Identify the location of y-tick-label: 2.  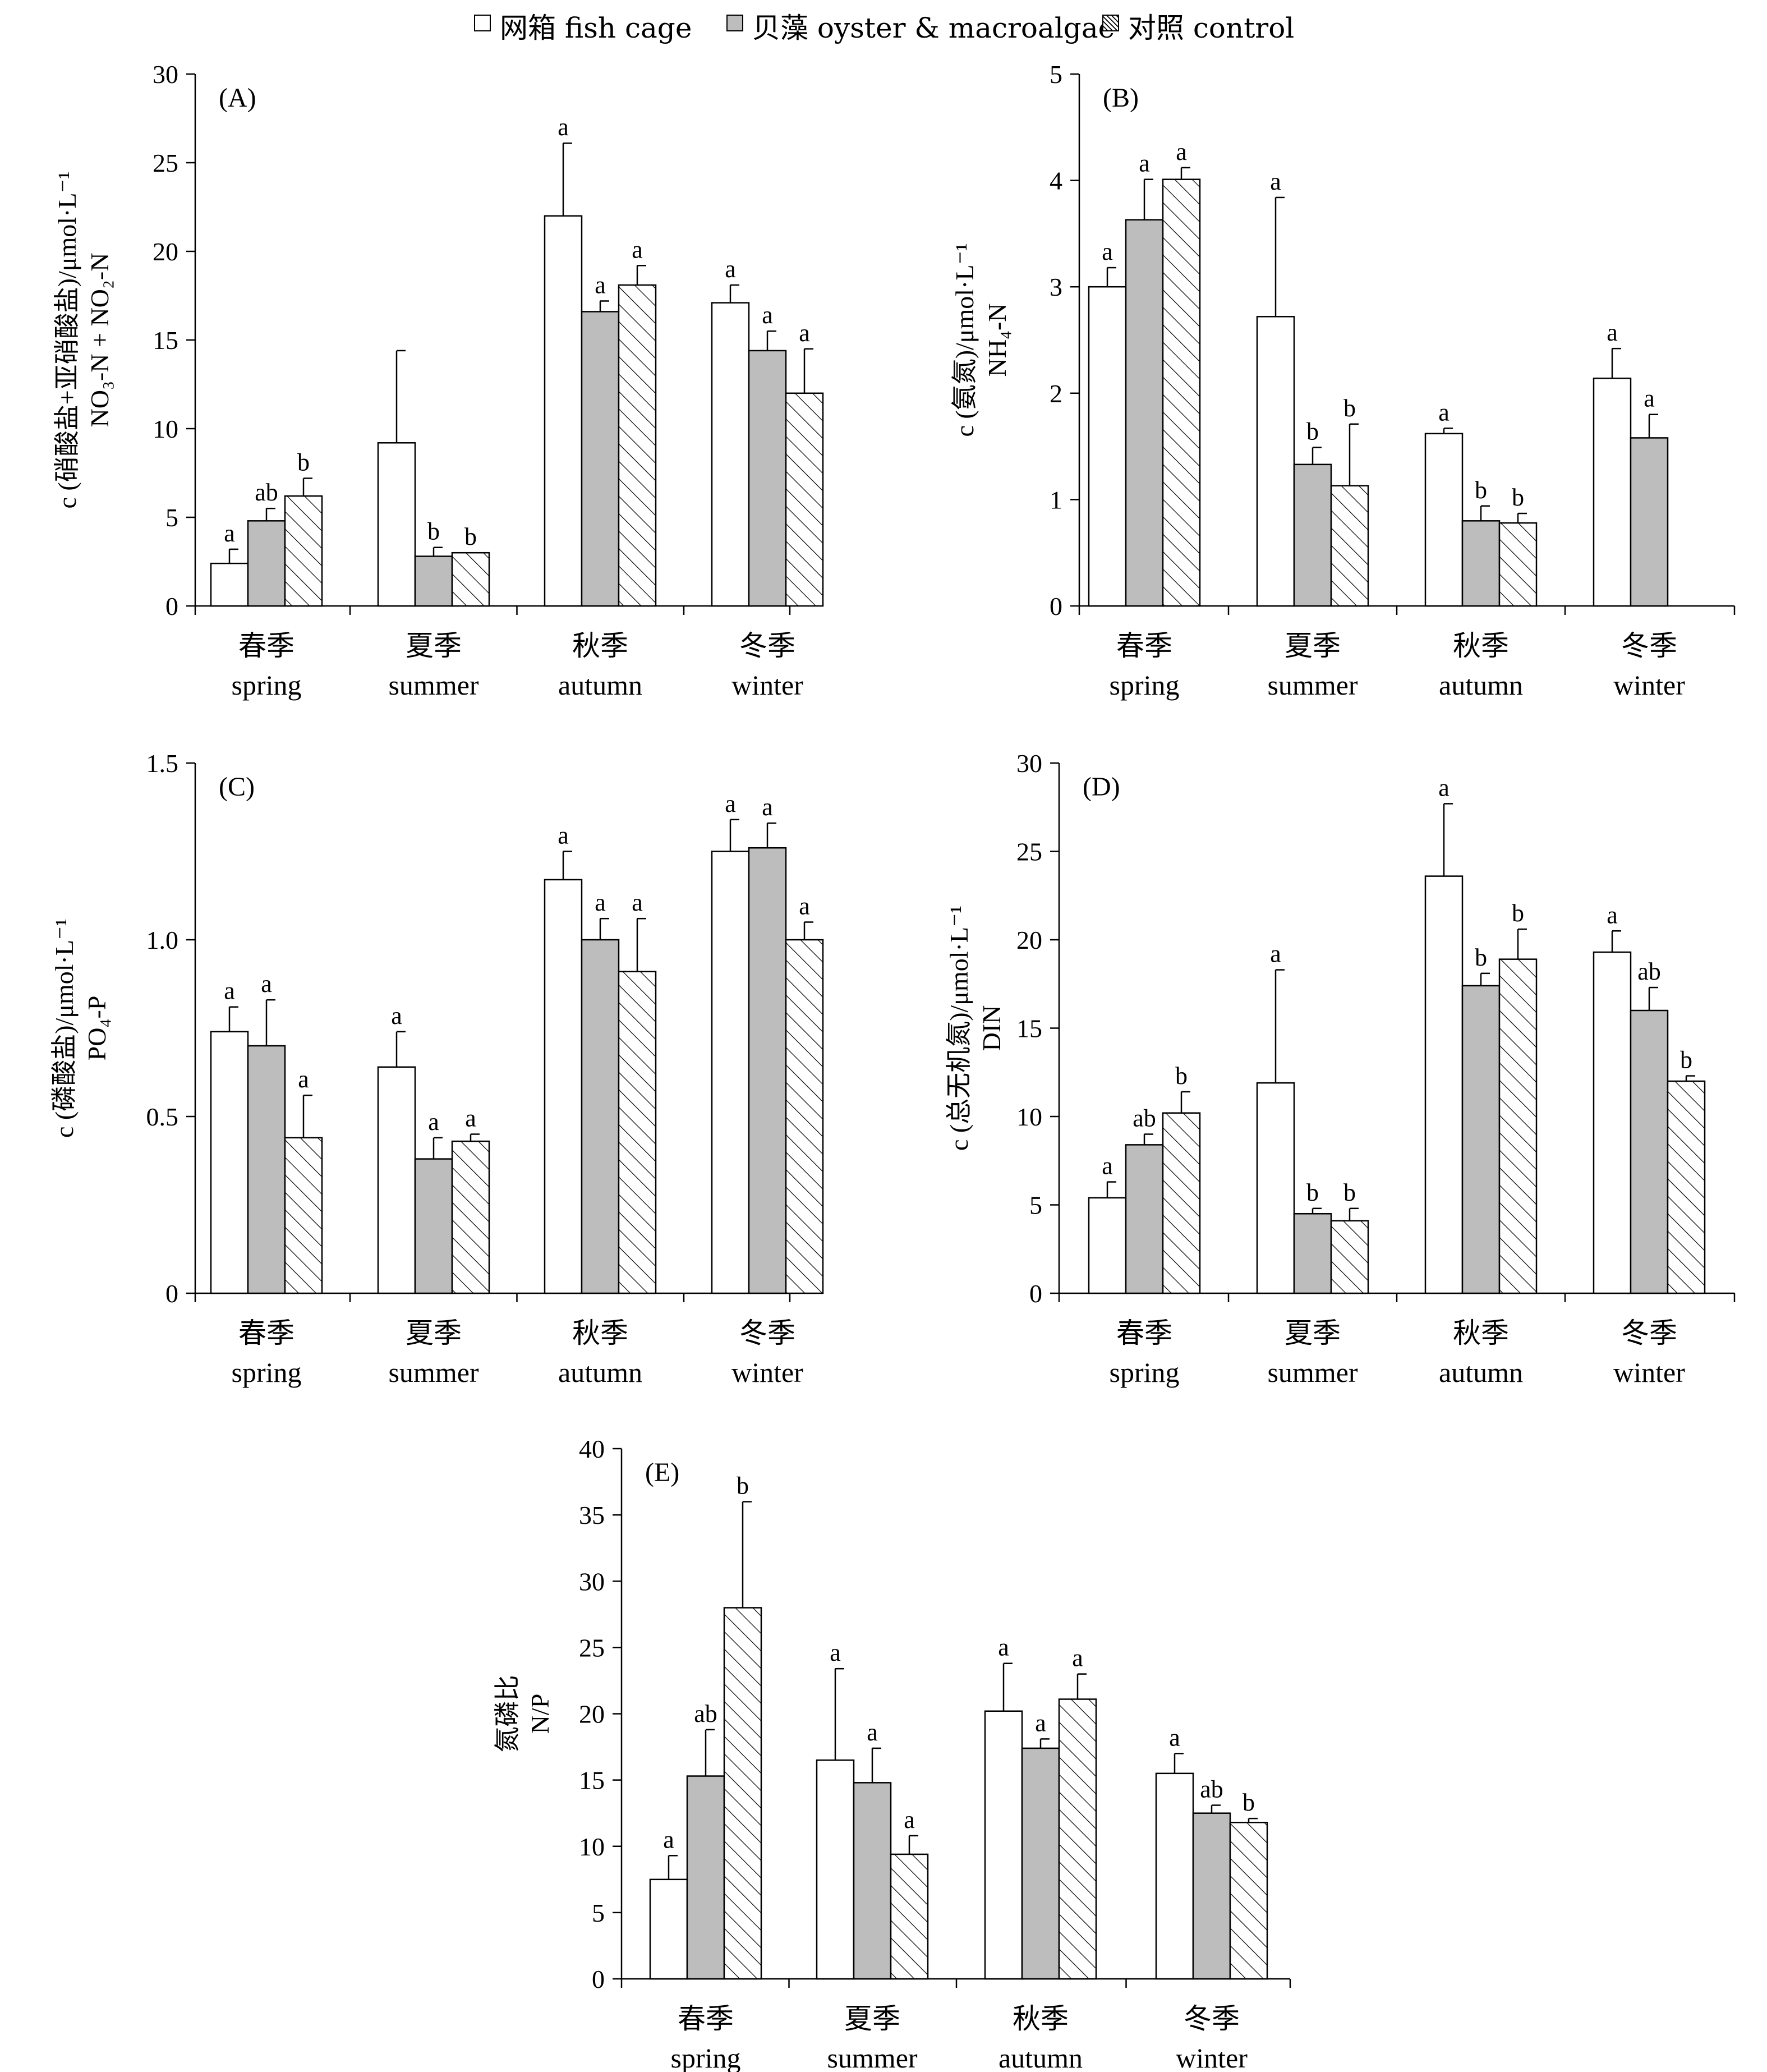
(1056, 394).